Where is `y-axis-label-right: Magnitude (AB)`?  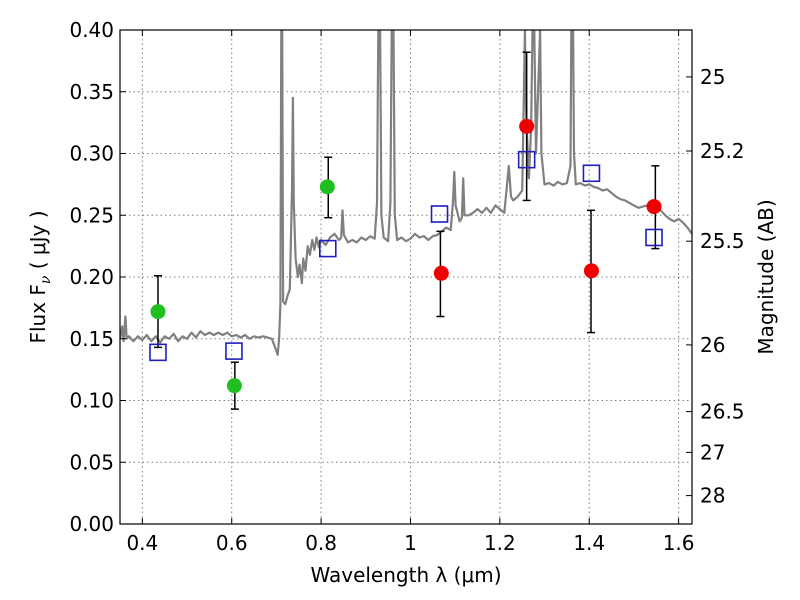
y-axis-label-right: Magnitude (AB) is located at coordinates (766, 276).